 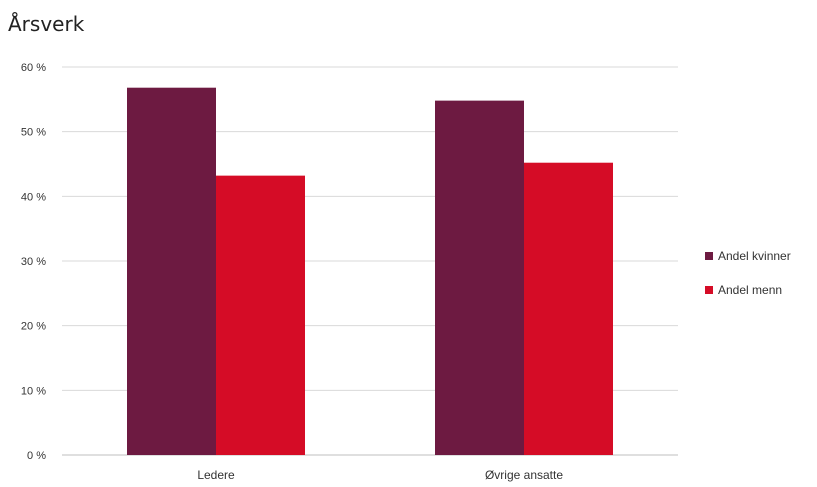 I want to click on x-axis-labels: Ledere Øvrige ansatte, so click(x=380, y=475).